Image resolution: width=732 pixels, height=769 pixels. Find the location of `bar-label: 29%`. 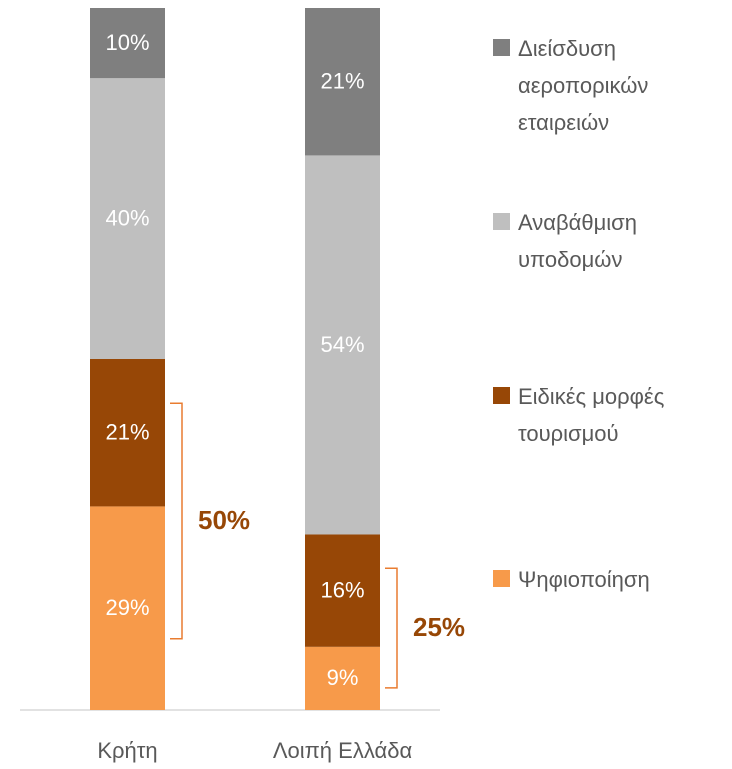

bar-label: 29% is located at coordinates (127, 607).